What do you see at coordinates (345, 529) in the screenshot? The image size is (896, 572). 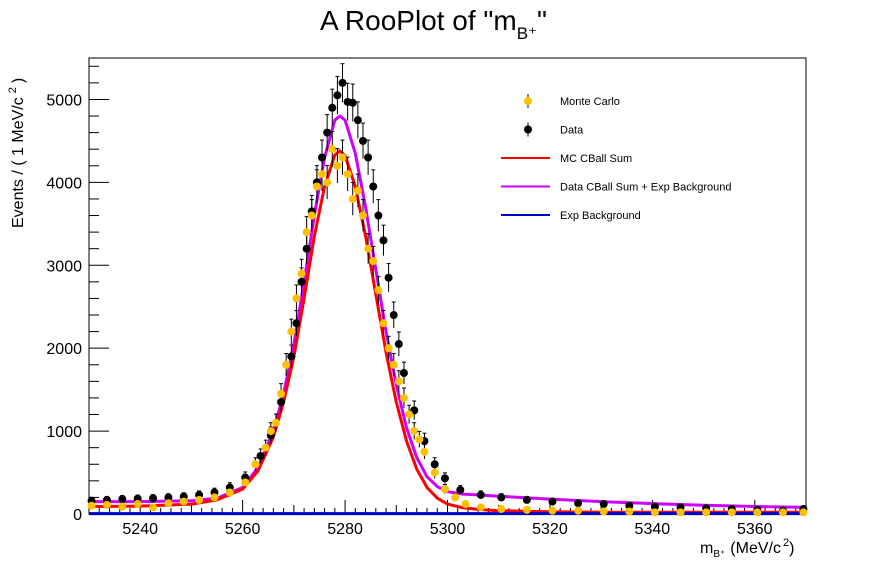 I see `x-tick-label: 5280` at bounding box center [345, 529].